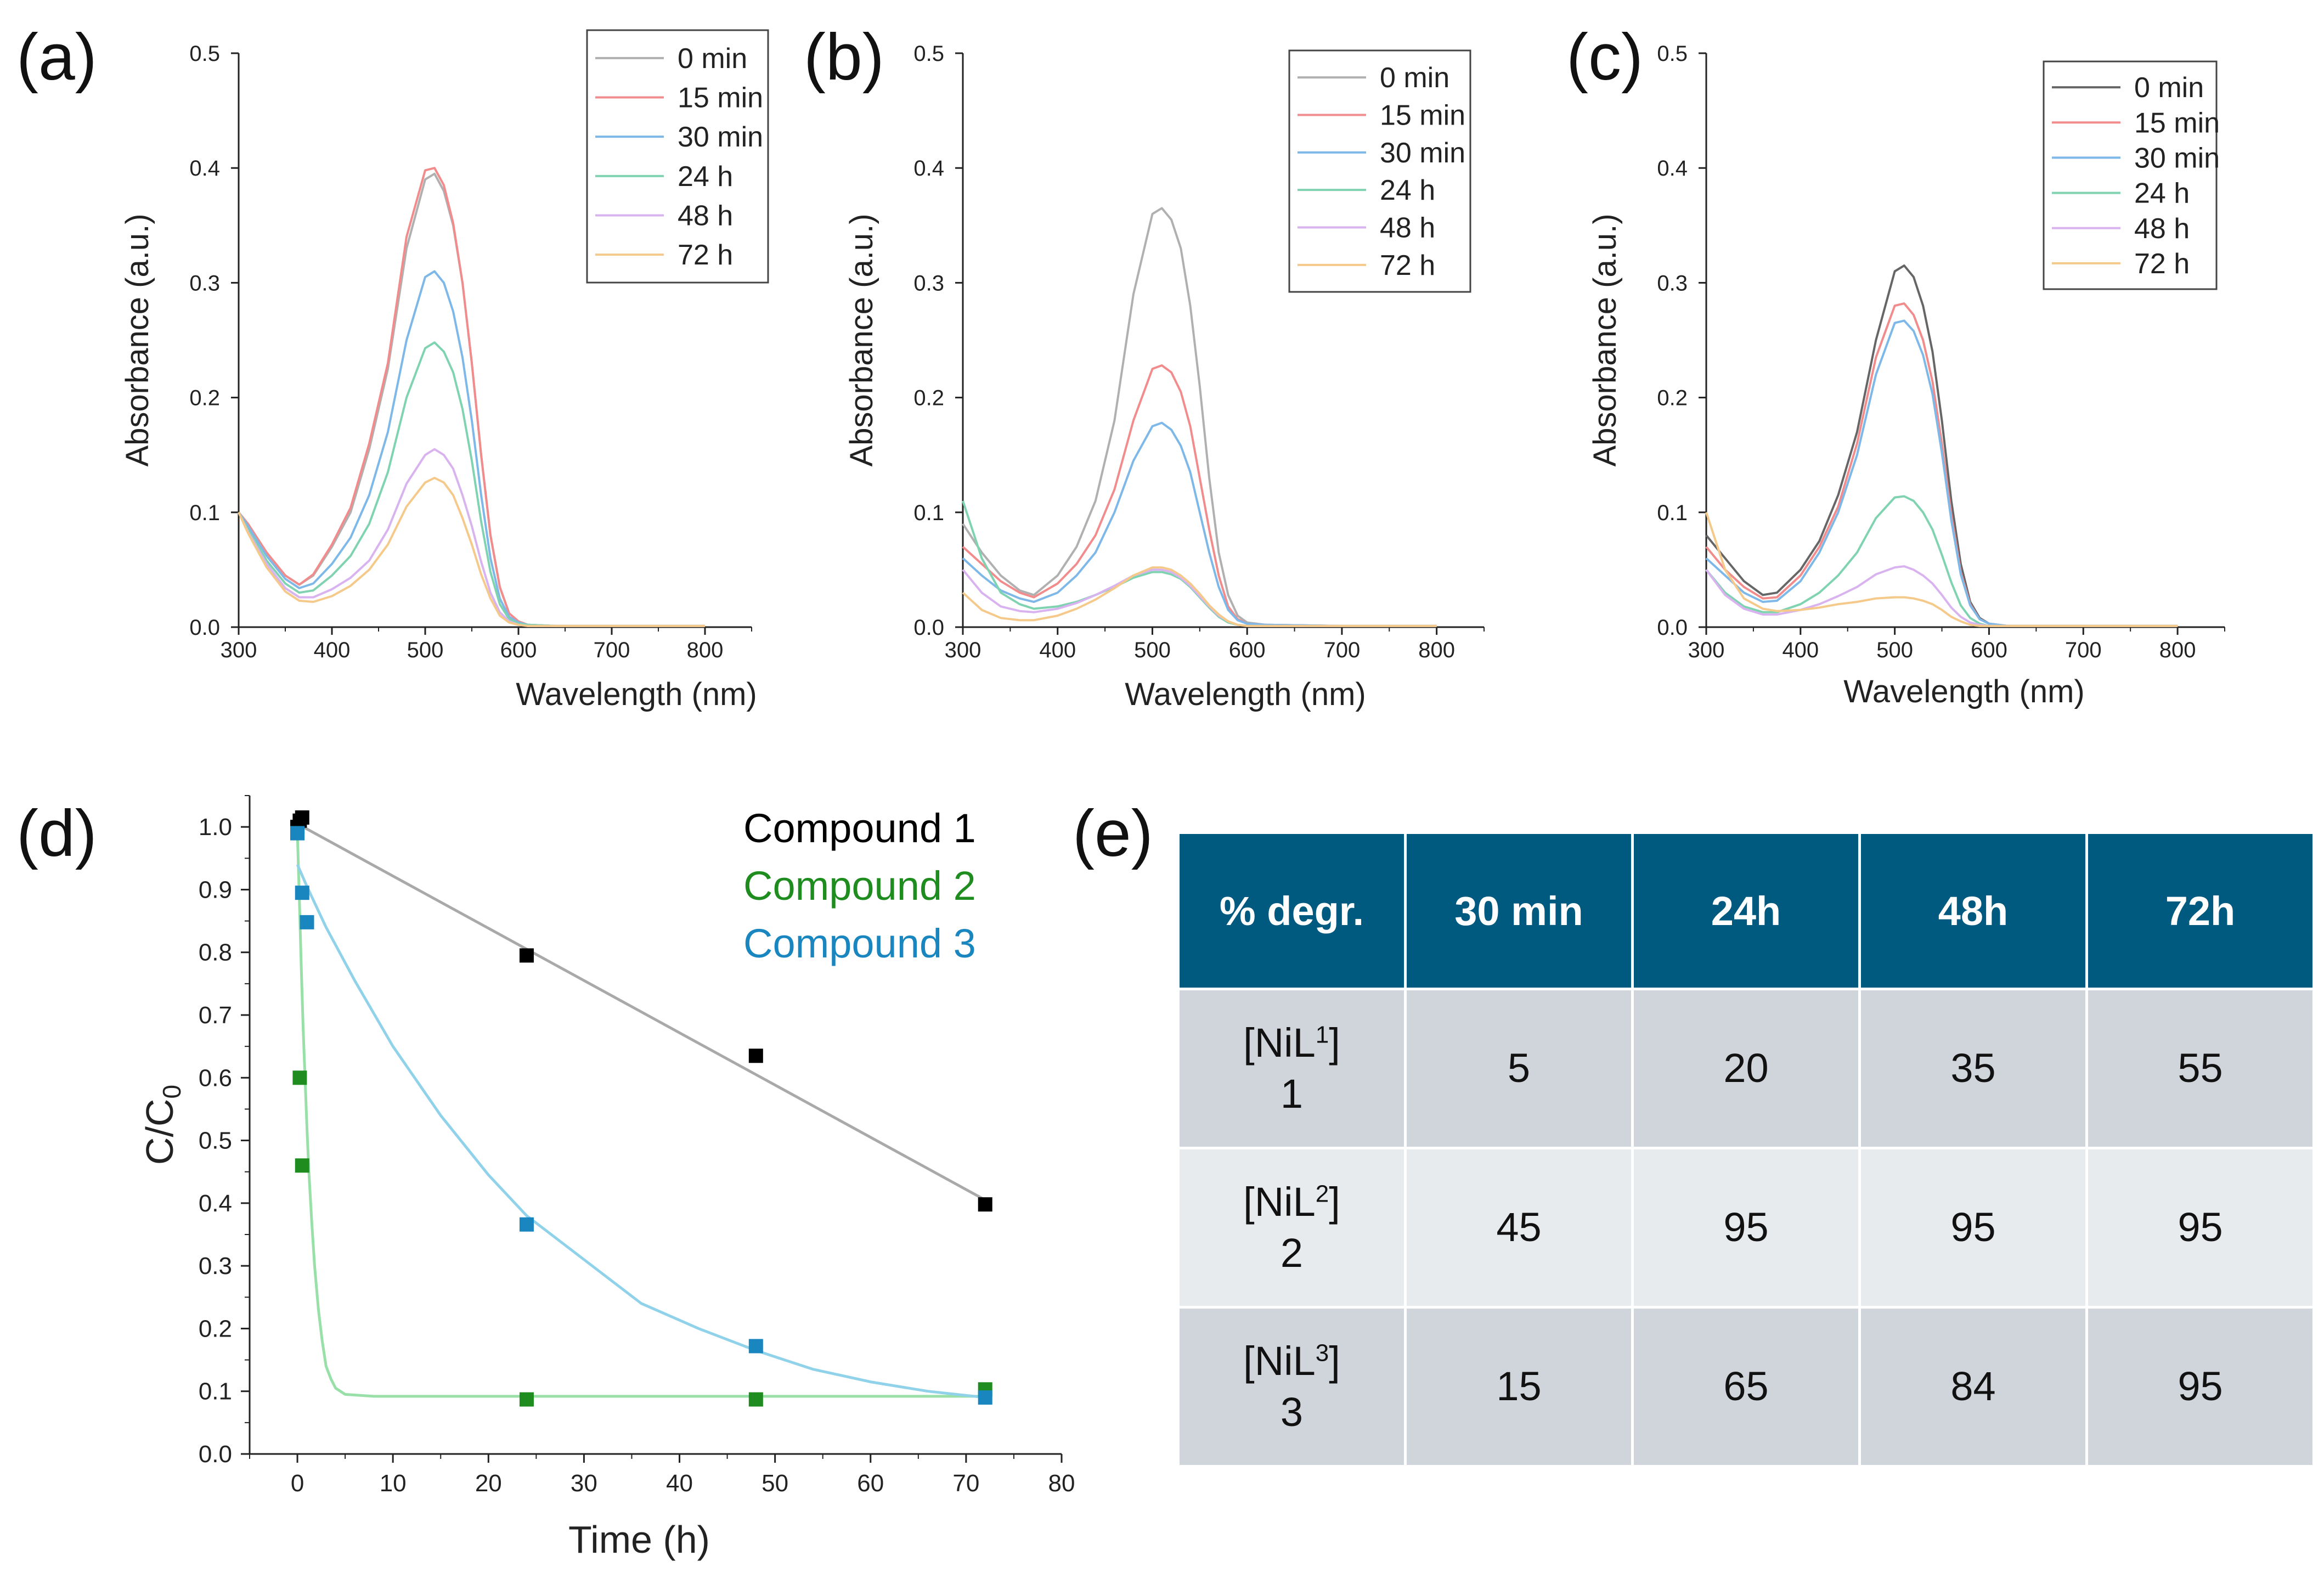 The image size is (2324, 1584). I want to click on compound-cell: [NiL1] 1, so click(1292, 1068).